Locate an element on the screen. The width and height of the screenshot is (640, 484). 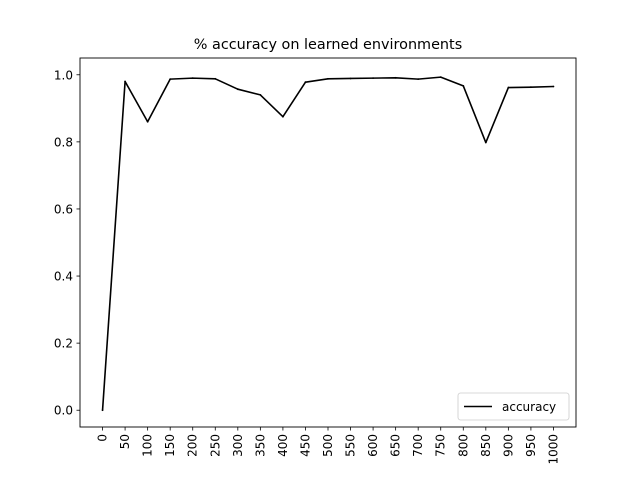
x-tick-label: 300 is located at coordinates (238, 445).